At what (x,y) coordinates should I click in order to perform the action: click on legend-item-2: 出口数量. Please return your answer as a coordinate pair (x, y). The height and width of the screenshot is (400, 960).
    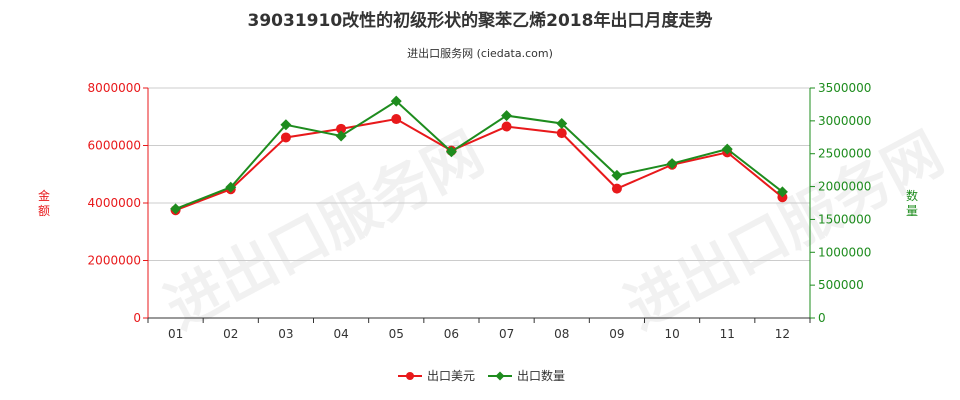
    Looking at the image, I should click on (526, 375).